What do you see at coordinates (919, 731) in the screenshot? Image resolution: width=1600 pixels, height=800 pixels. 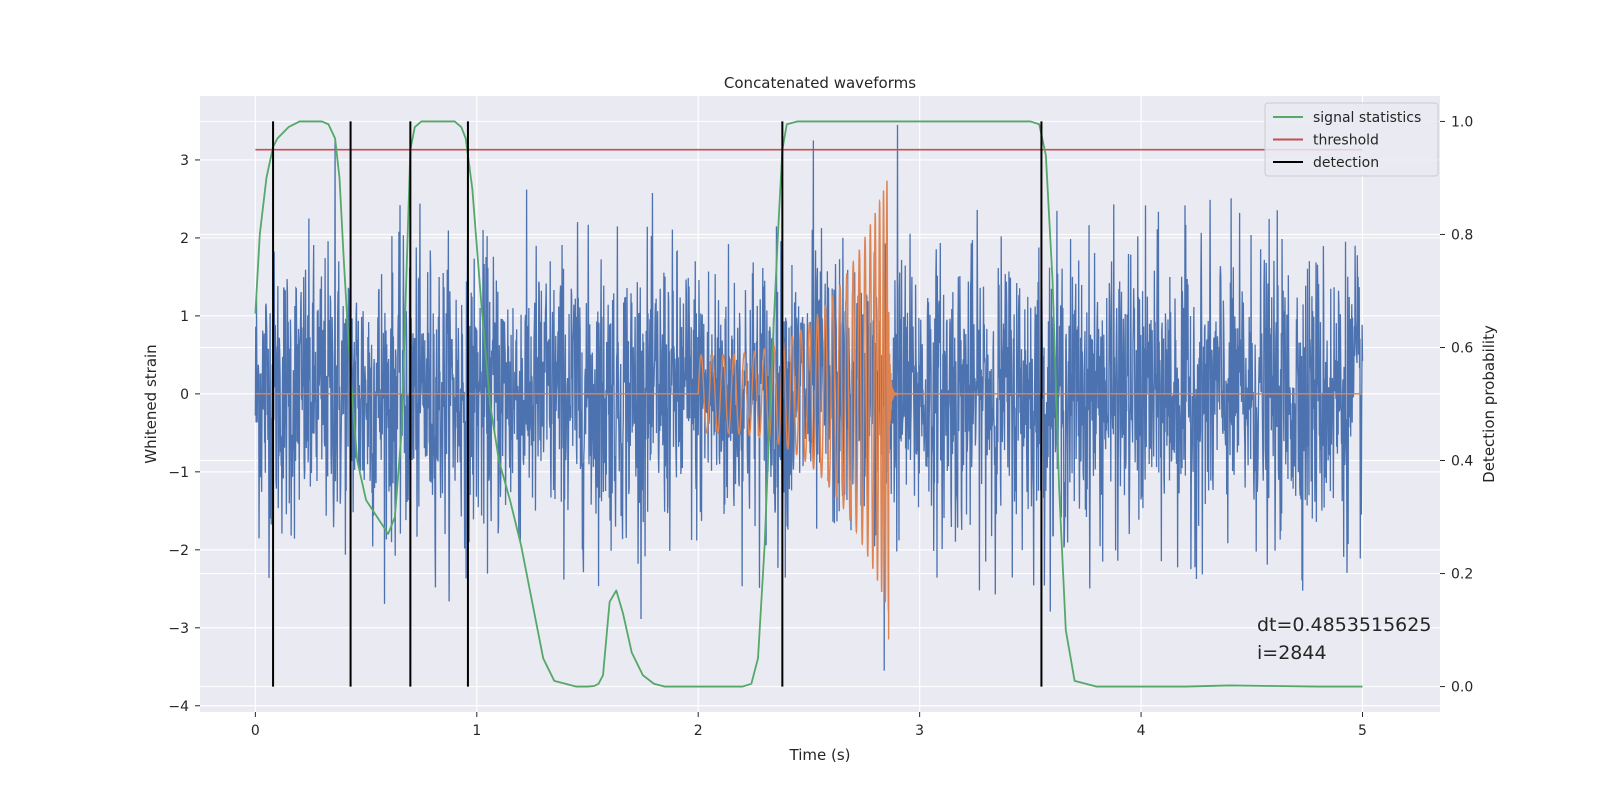 I see `x-tick-label: 3` at bounding box center [919, 731].